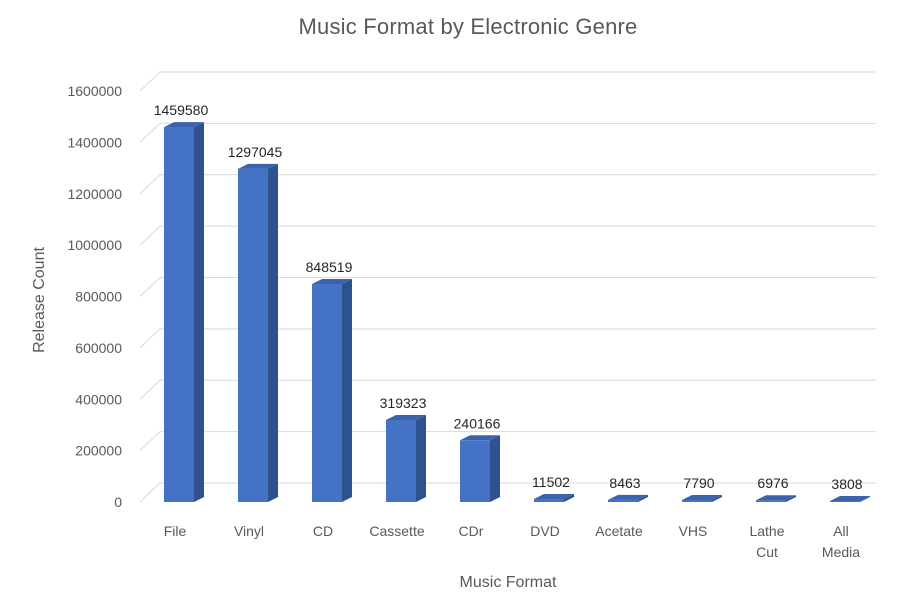 Image resolution: width=914 pixels, height=612 pixels. I want to click on x-tick-label: CDr, so click(471, 531).